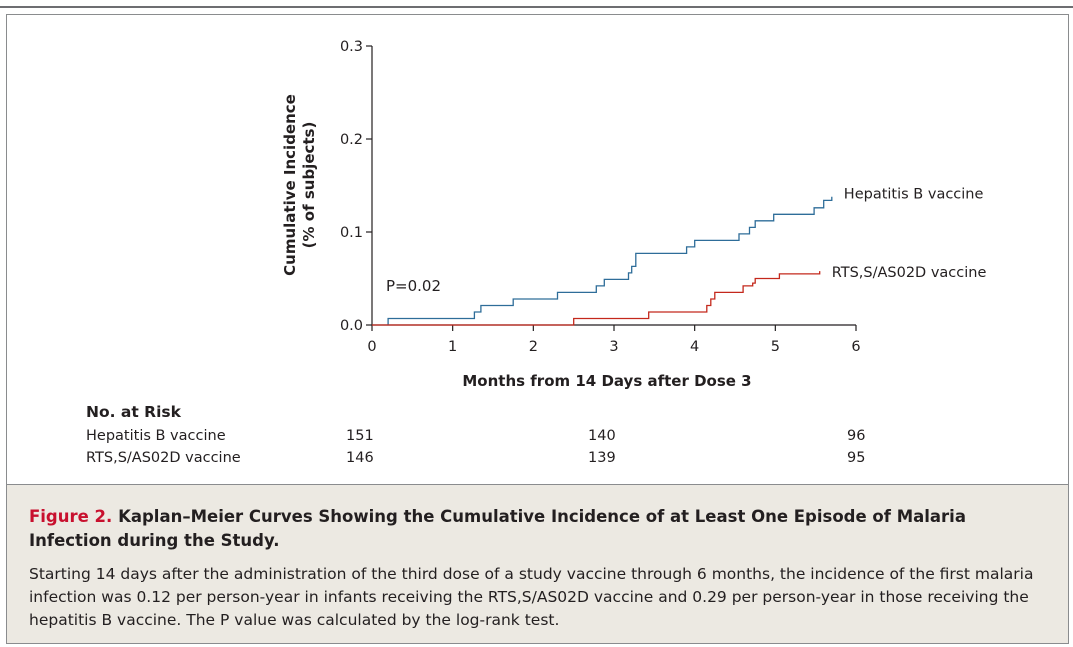 This screenshot has height=647, width=1073. What do you see at coordinates (351, 47) in the screenshot?
I see `y-tick-label: 0.3` at bounding box center [351, 47].